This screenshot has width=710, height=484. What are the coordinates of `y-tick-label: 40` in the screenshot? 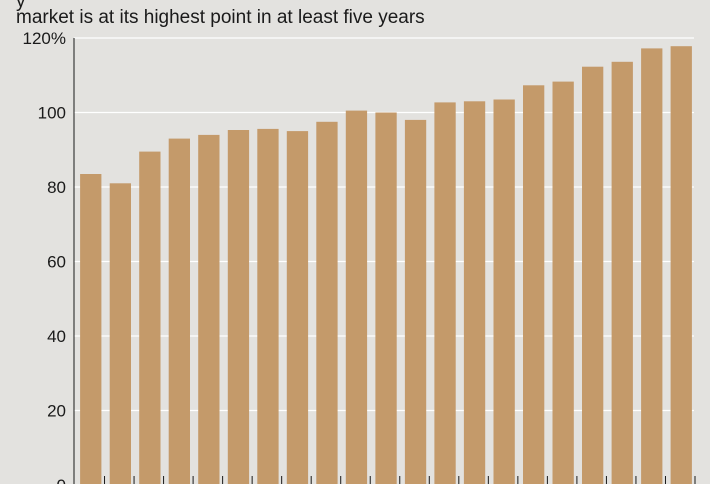 It's located at (56, 336).